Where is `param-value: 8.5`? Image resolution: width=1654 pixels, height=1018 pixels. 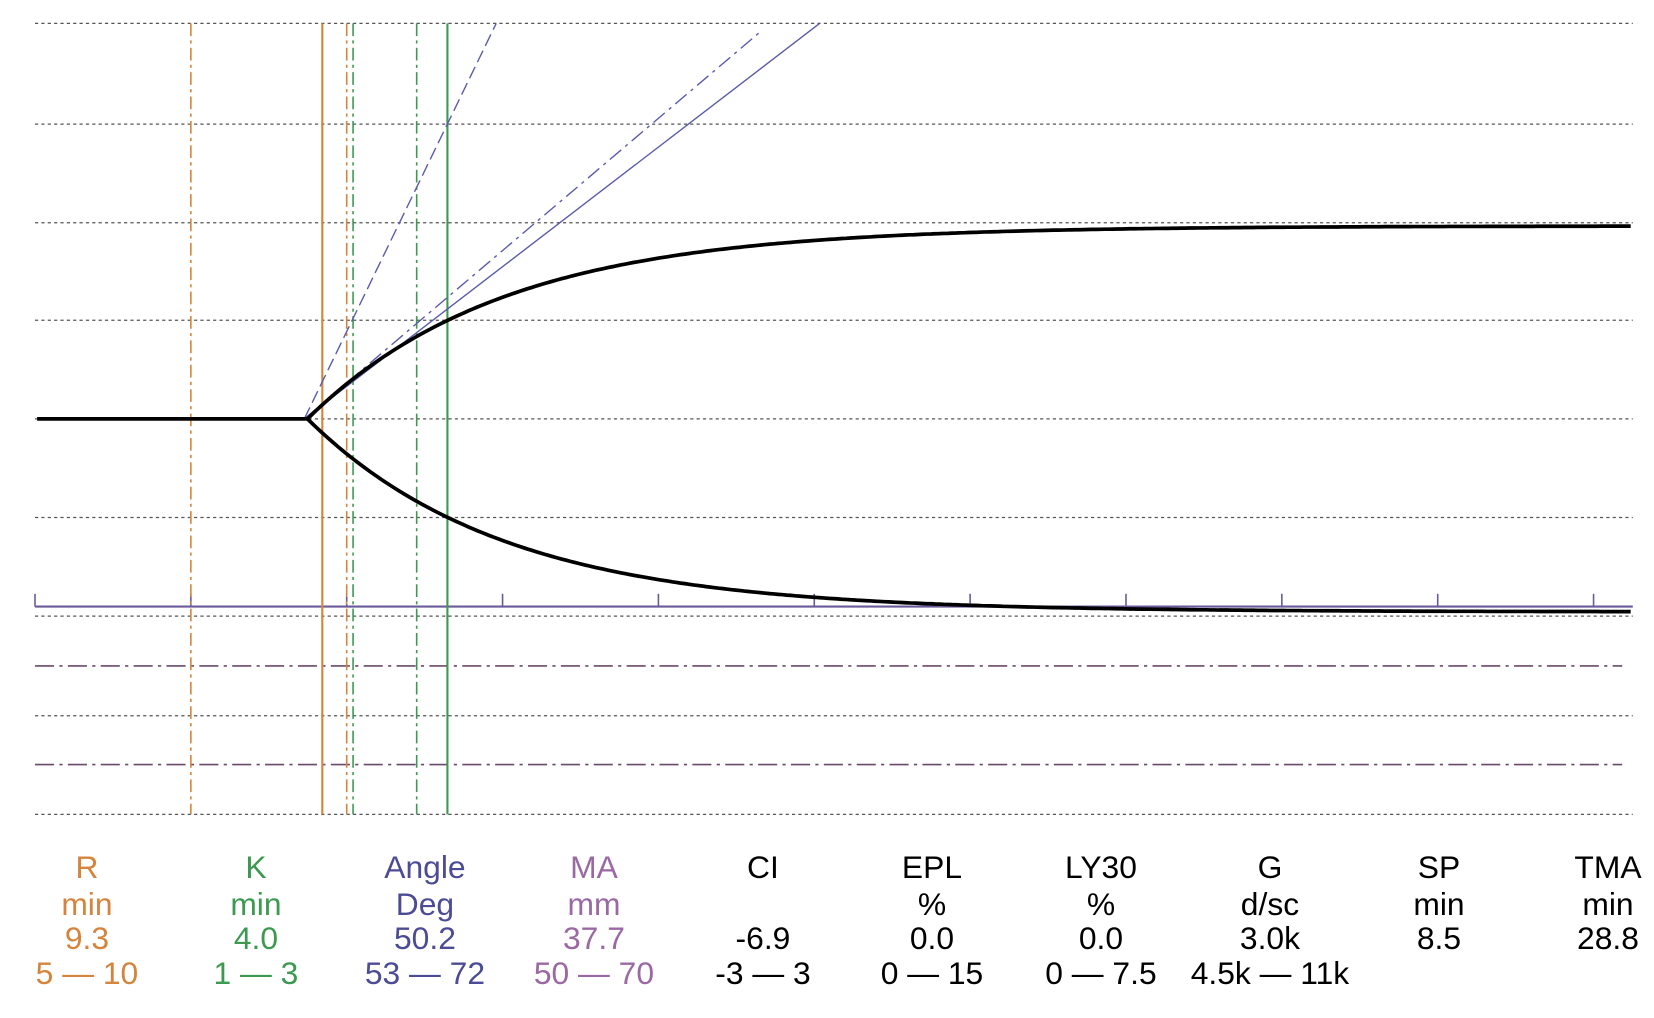
param-value: 8.5 is located at coordinates (1439, 938).